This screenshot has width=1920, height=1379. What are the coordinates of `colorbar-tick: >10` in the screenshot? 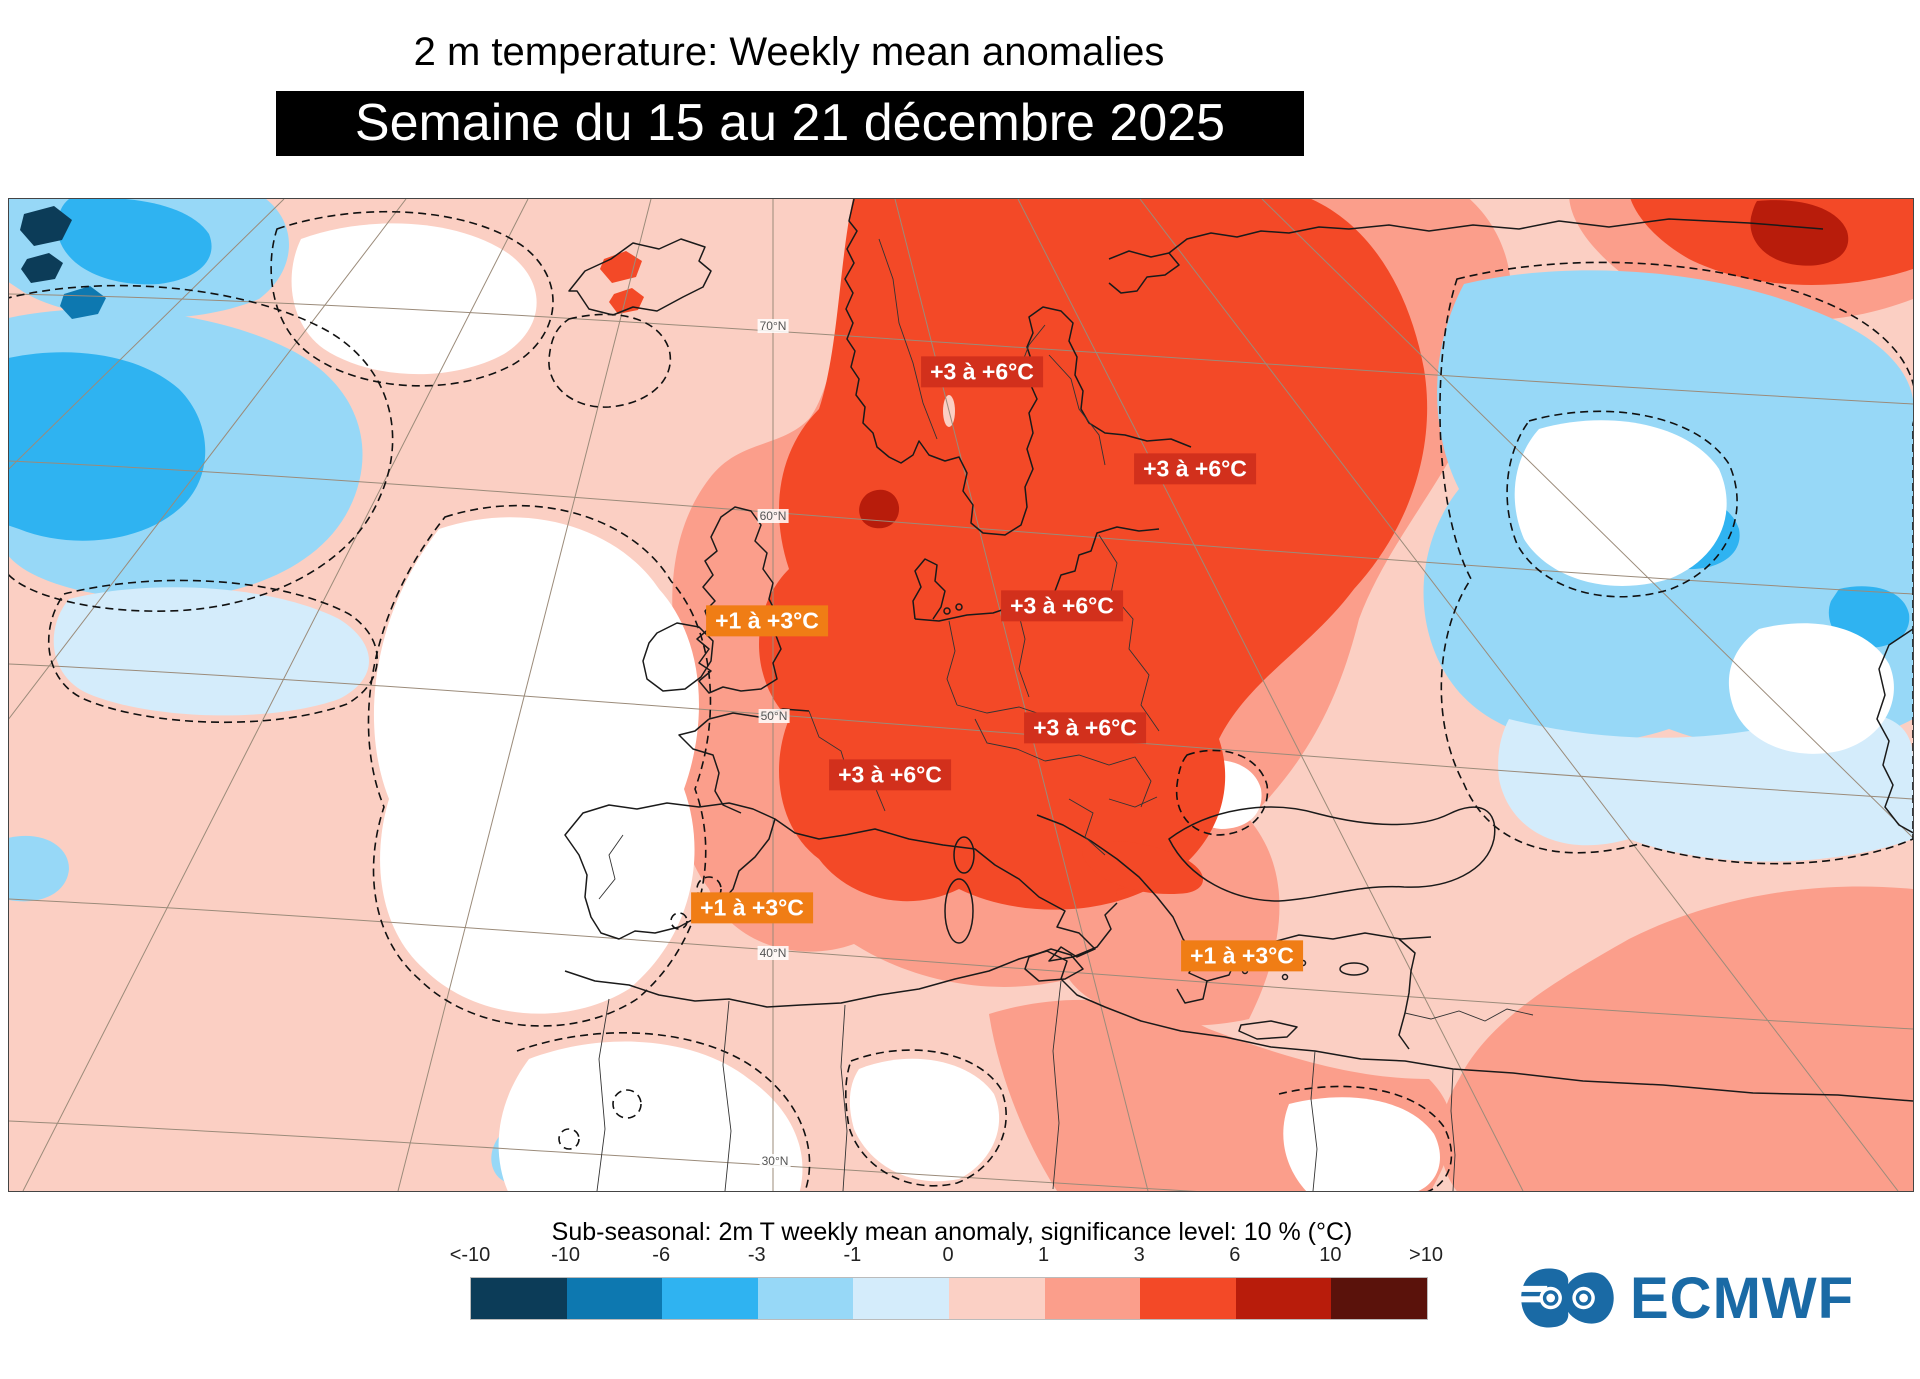 It's located at (1426, 1255).